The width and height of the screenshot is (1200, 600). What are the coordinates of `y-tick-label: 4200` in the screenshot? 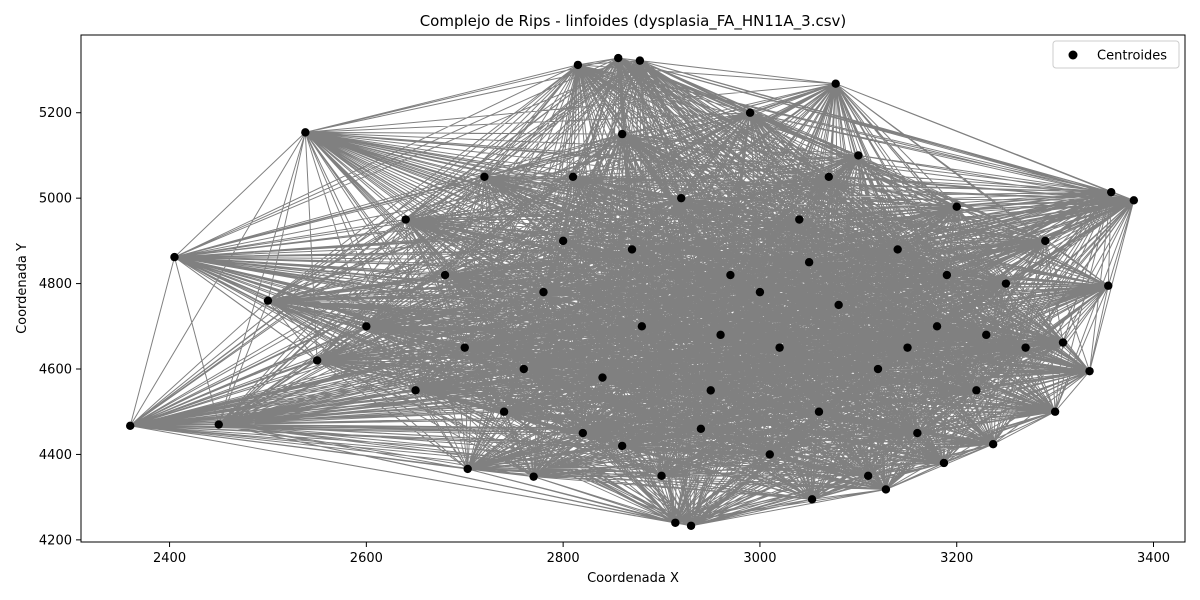 It's located at (55, 540).